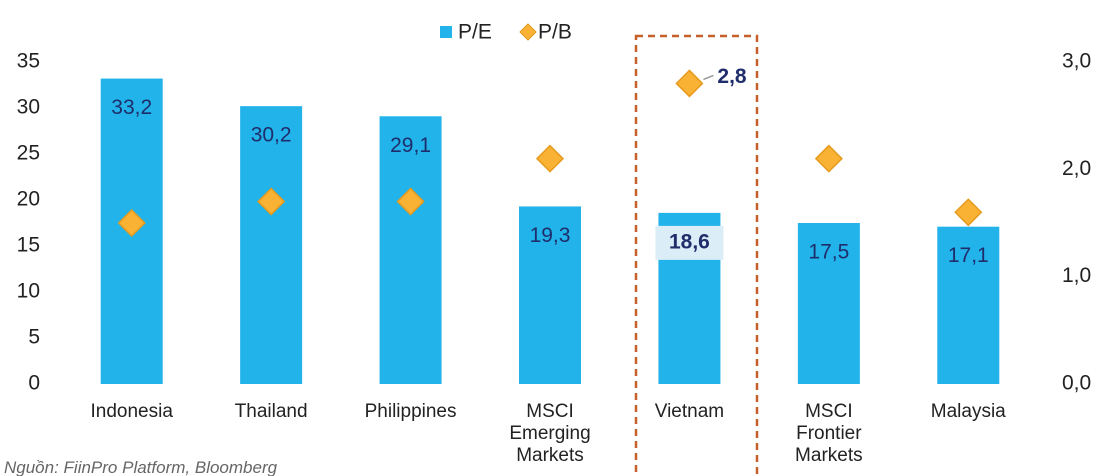 This screenshot has width=1103, height=476. Describe the element at coordinates (28, 61) in the screenshot. I see `y-tick-label: 35` at that location.